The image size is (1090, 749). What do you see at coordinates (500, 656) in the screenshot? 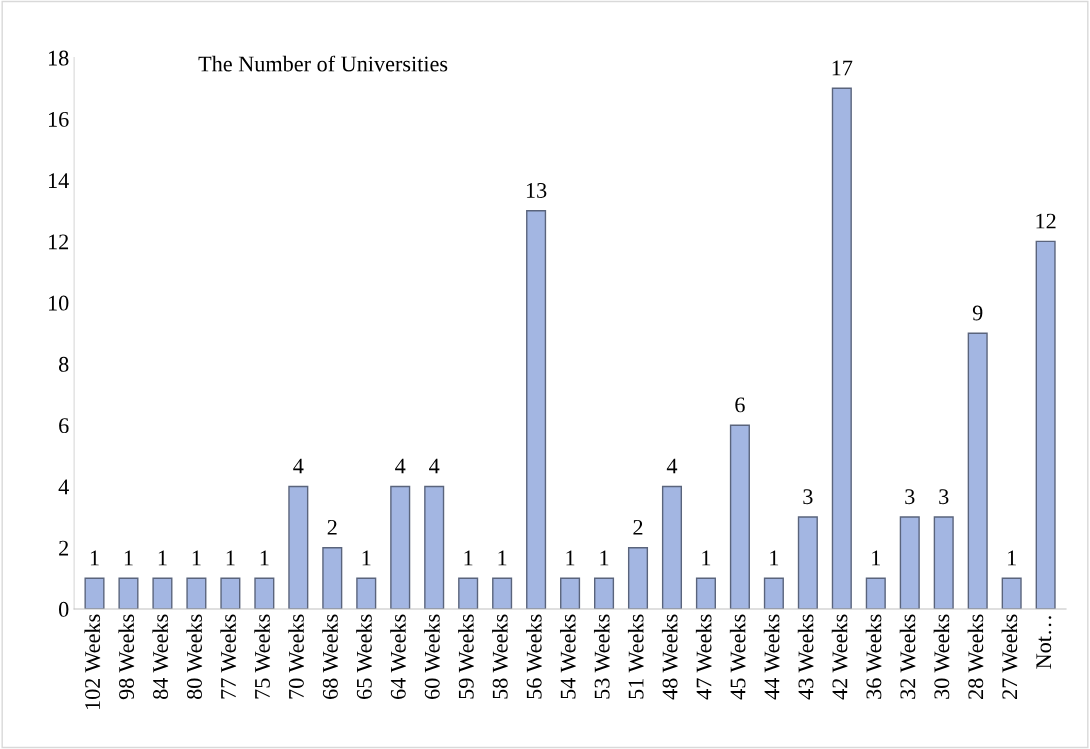
I see `x-tick-label: 58 Weeks` at bounding box center [500, 656].